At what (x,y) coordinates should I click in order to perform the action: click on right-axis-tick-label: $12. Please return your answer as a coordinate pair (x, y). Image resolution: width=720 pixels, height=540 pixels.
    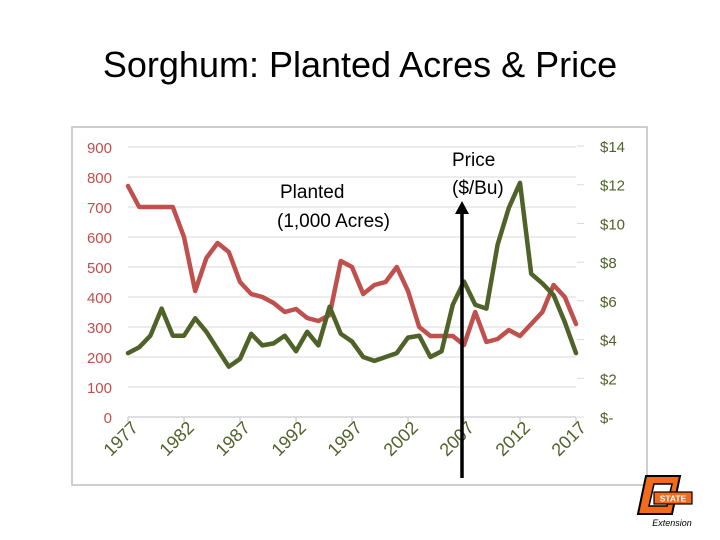
    Looking at the image, I should click on (612, 186).